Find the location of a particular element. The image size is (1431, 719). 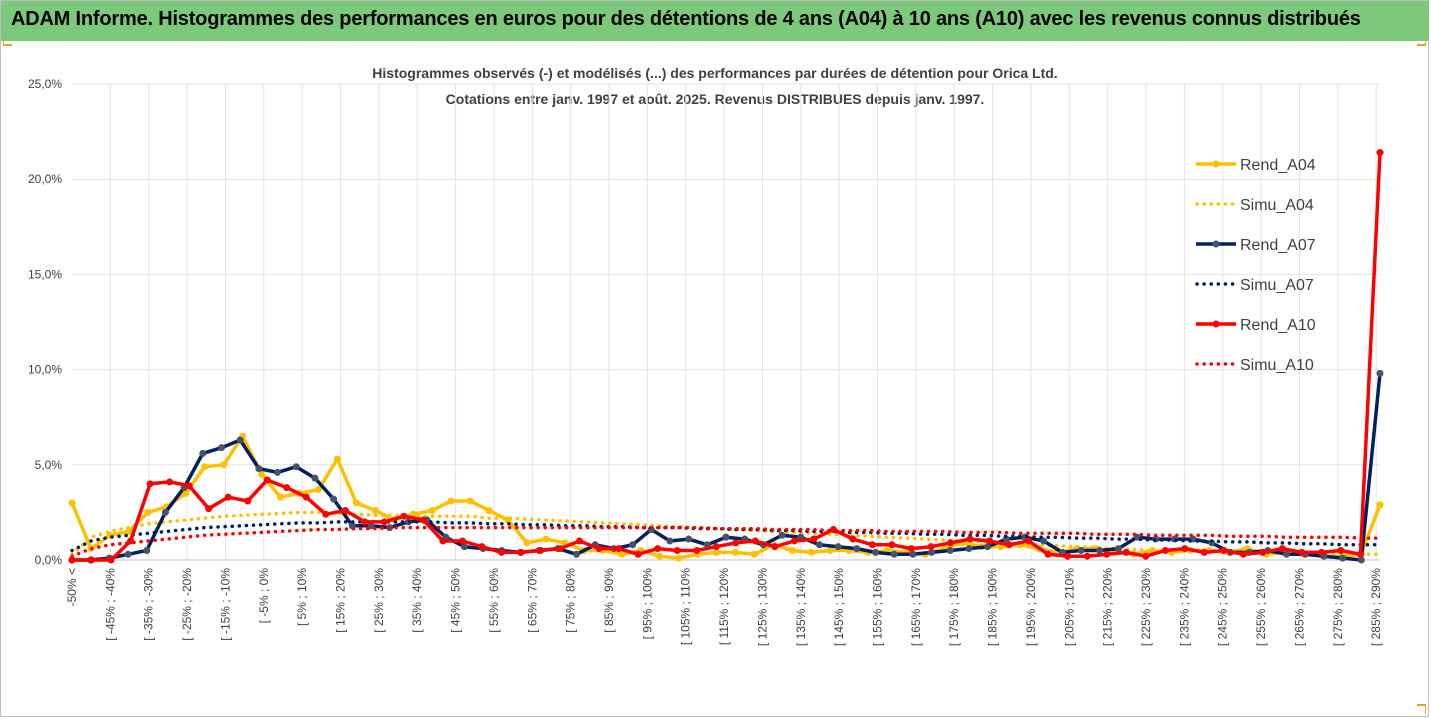

x-tick-label: [ 15% ; 20% is located at coordinates (341, 600).